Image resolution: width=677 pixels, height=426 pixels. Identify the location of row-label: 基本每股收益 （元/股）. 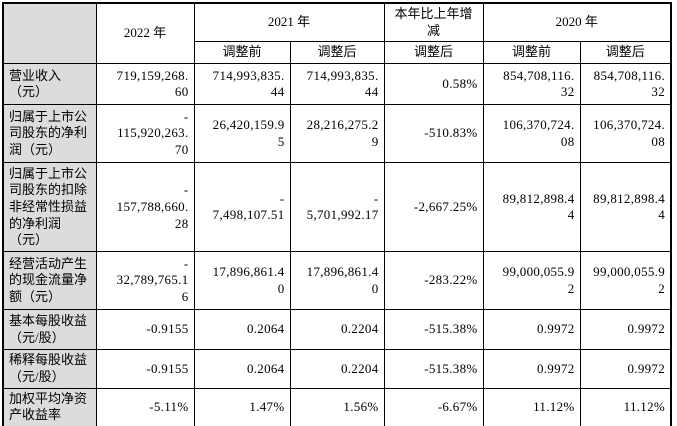
(49, 330).